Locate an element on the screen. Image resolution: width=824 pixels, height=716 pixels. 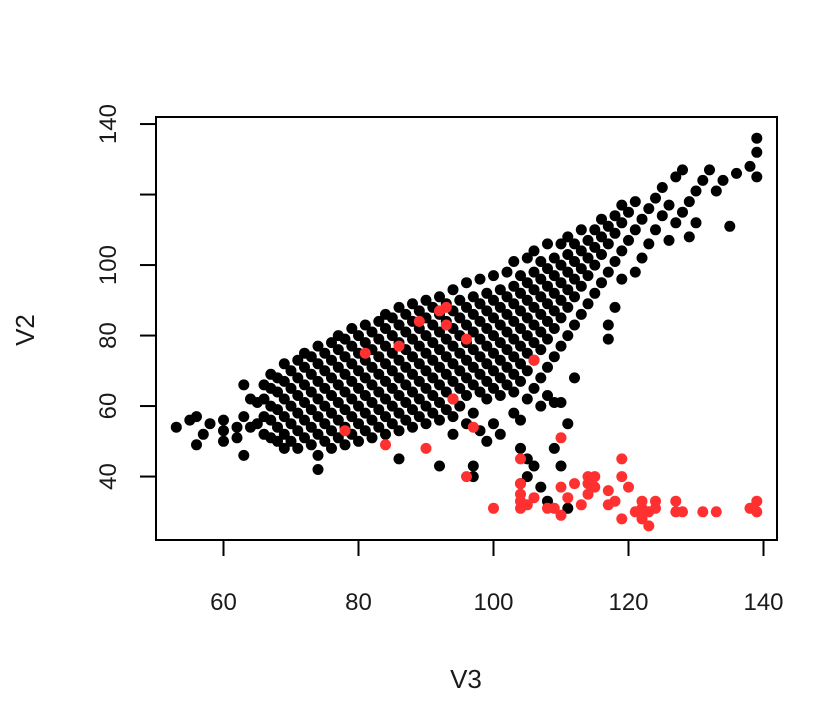
y-axis-title: V2 is located at coordinates (25, 330).